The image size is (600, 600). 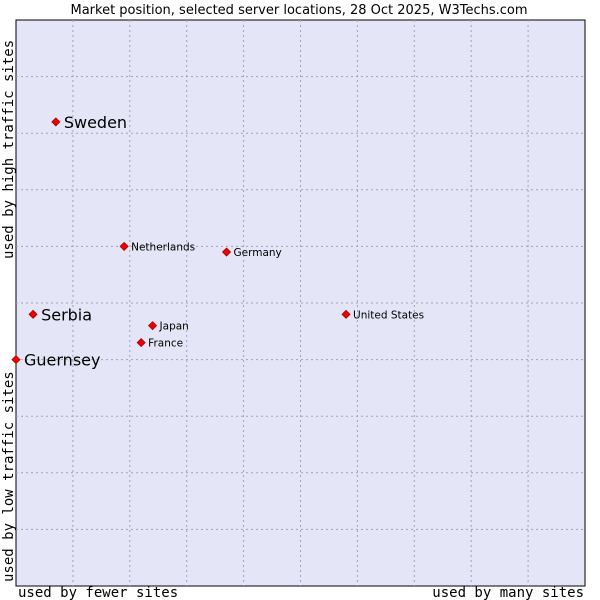 I want to click on point-label-serbia: Serbia, so click(x=66, y=314).